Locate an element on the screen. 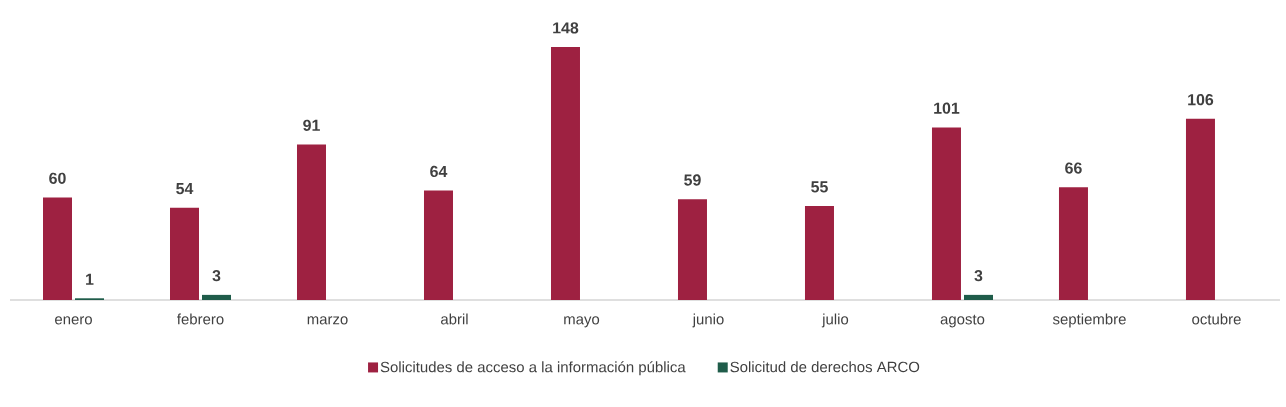 The height and width of the screenshot is (407, 1286). data-label: 59 is located at coordinates (692, 180).